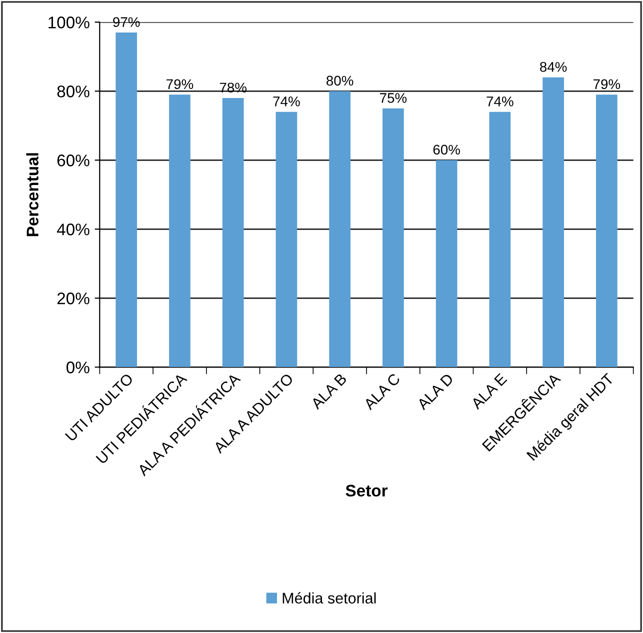 Image resolution: width=643 pixels, height=633 pixels. Describe the element at coordinates (393, 98) in the screenshot. I see `data-label: 75%` at that location.